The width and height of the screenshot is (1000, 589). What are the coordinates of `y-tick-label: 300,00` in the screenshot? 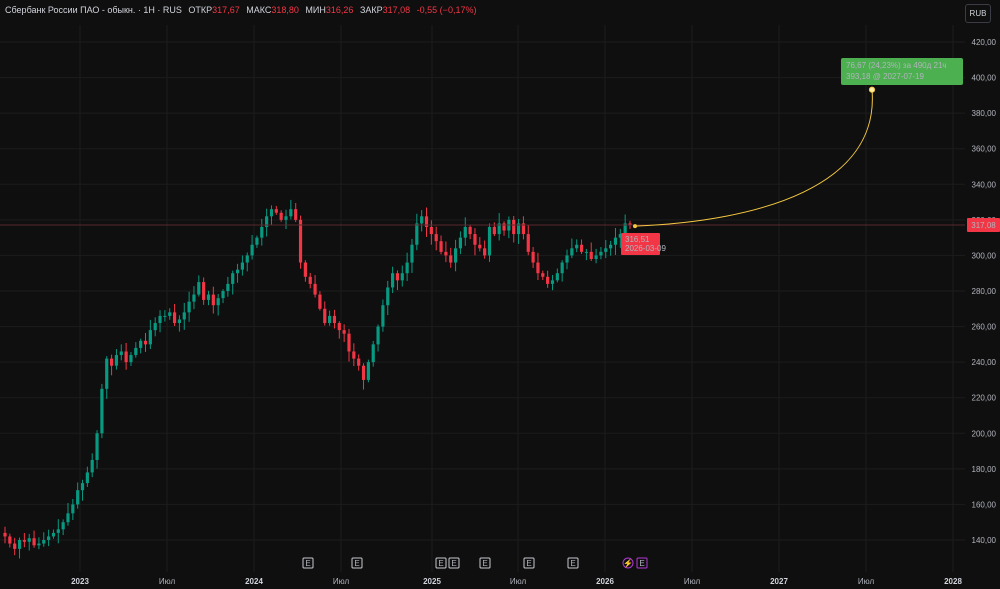 It's located at (984, 255).